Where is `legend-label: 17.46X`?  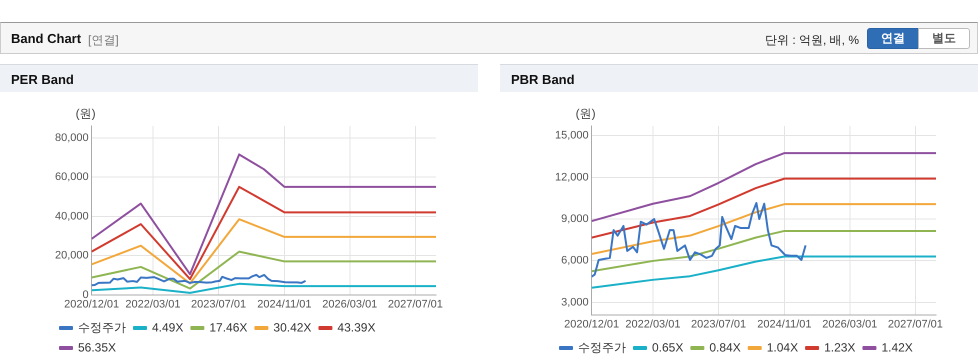
legend-label: 17.46X is located at coordinates (228, 327).